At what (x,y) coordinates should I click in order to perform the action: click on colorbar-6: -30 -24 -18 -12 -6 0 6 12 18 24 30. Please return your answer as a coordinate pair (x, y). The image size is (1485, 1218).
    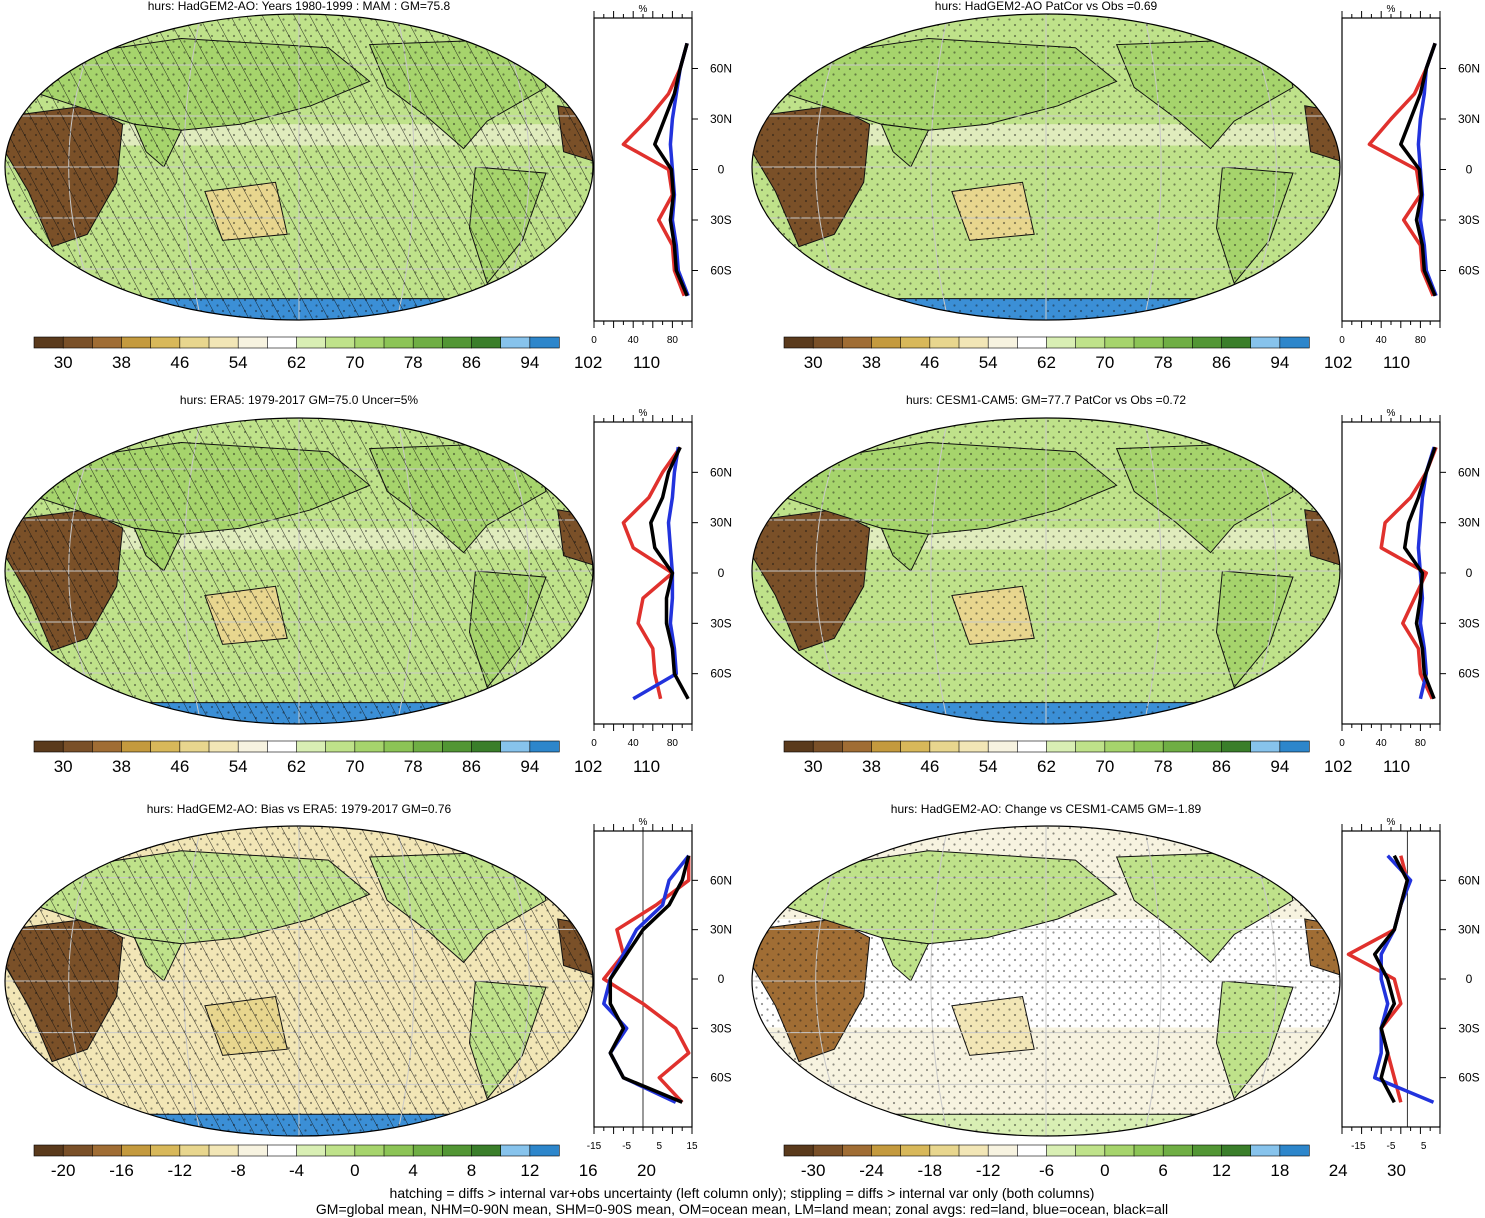
    Looking at the image, I should click on (1094, 1162).